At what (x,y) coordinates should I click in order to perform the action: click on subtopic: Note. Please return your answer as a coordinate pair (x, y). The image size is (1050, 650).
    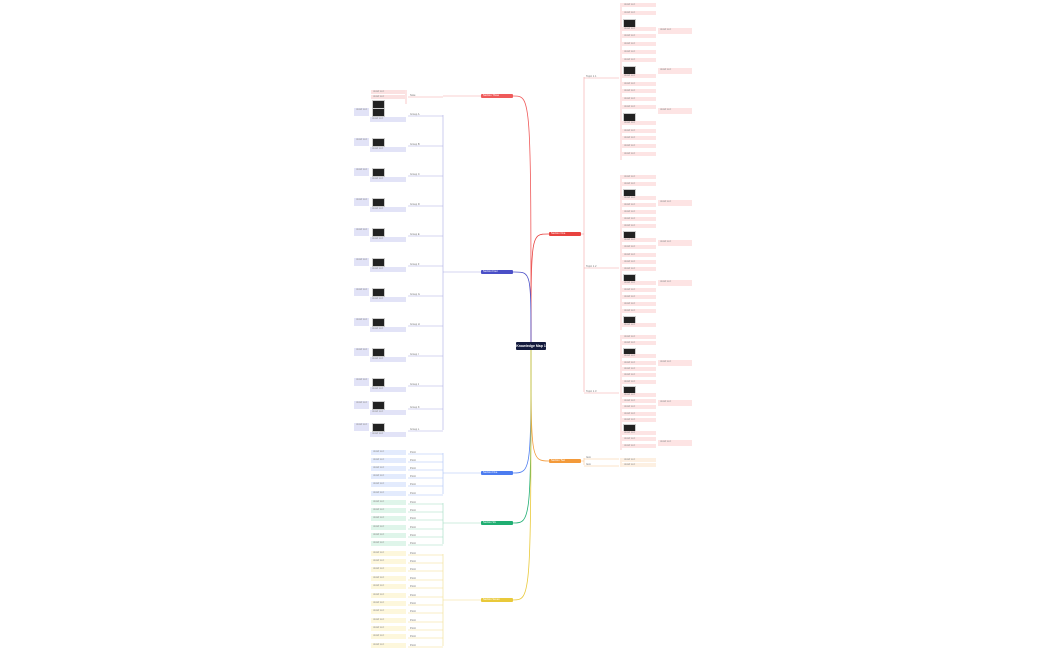
    Looking at the image, I should click on (413, 95).